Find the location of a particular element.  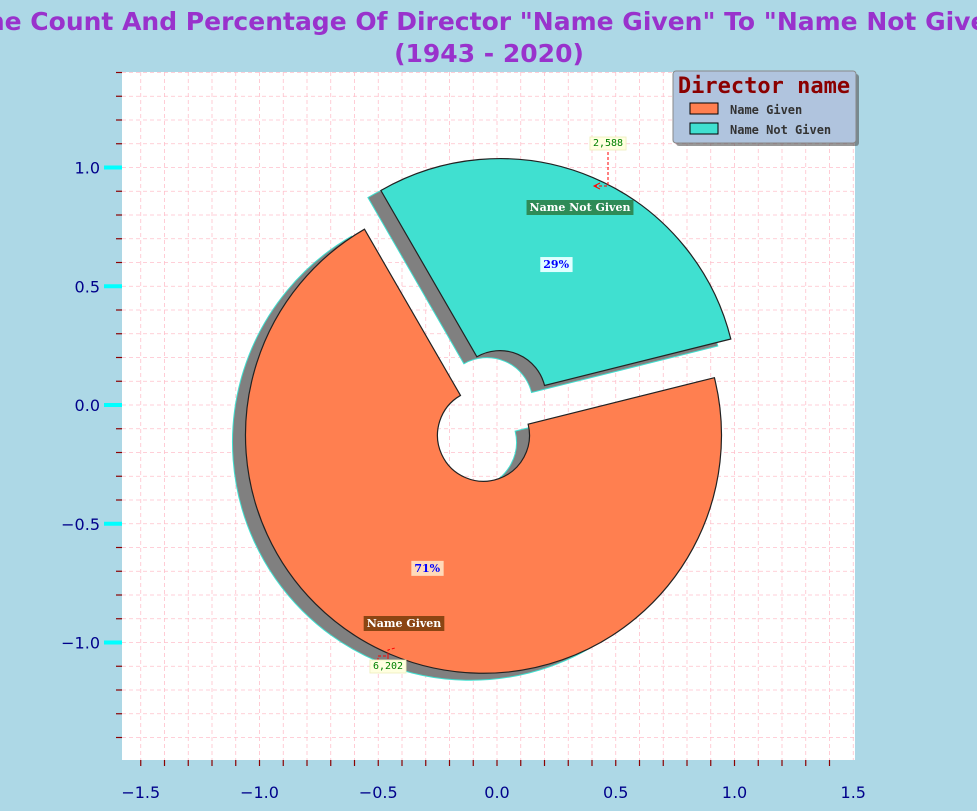

slice-name-label-name-not-given: Name Not Given is located at coordinates (580, 207).